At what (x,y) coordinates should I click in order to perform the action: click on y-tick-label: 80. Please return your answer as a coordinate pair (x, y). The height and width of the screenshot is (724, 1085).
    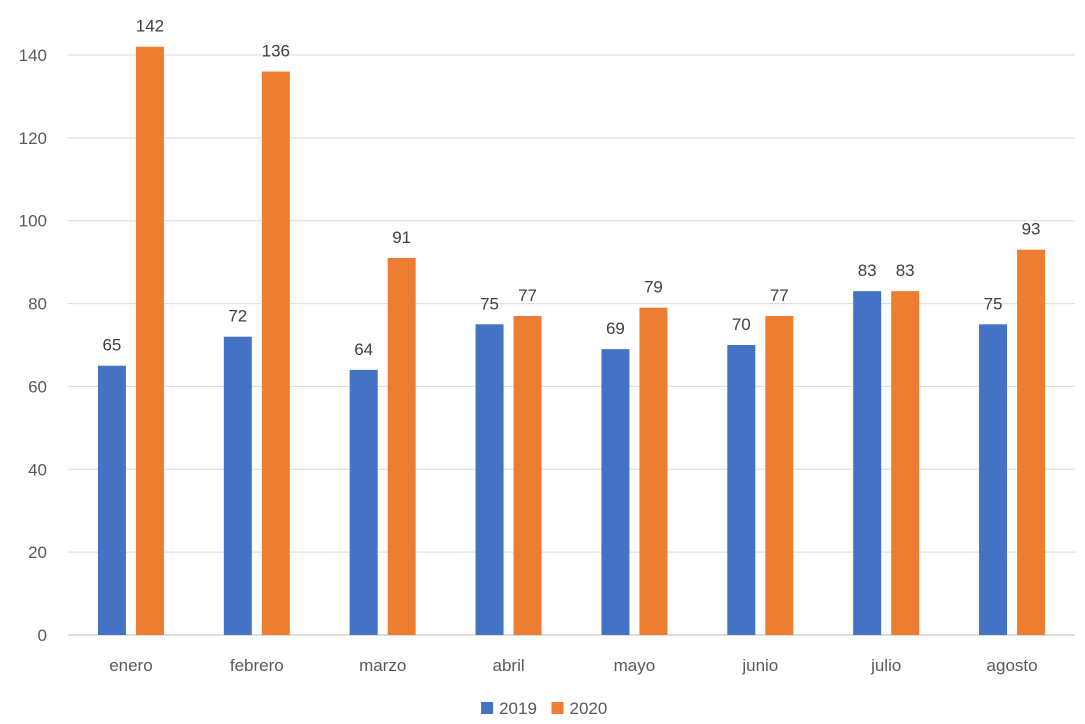
    Looking at the image, I should click on (37, 304).